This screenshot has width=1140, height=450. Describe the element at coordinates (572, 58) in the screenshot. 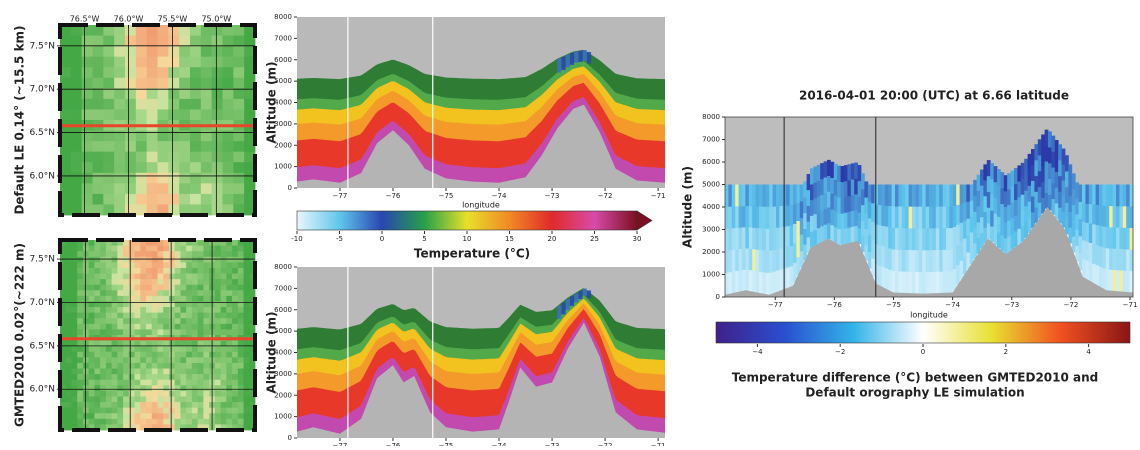

I see `cold-column` at that location.